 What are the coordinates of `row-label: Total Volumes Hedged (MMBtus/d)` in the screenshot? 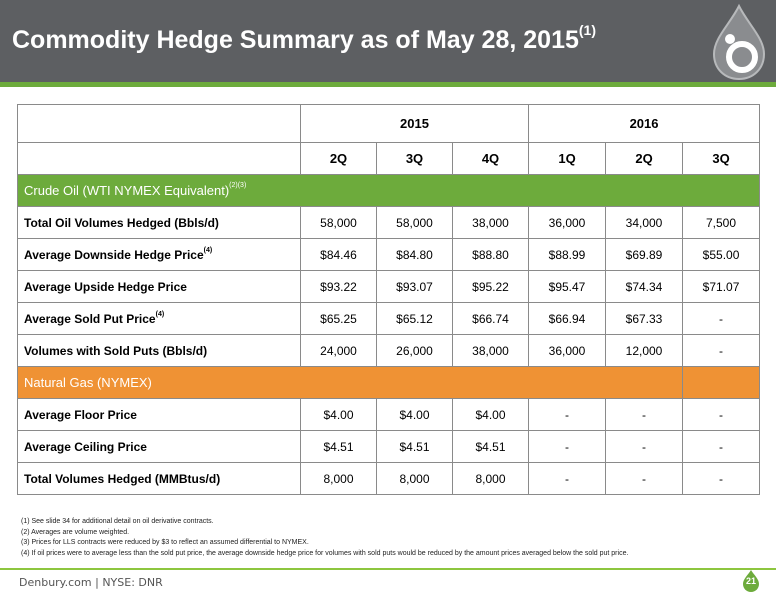 It's located at (159, 478).